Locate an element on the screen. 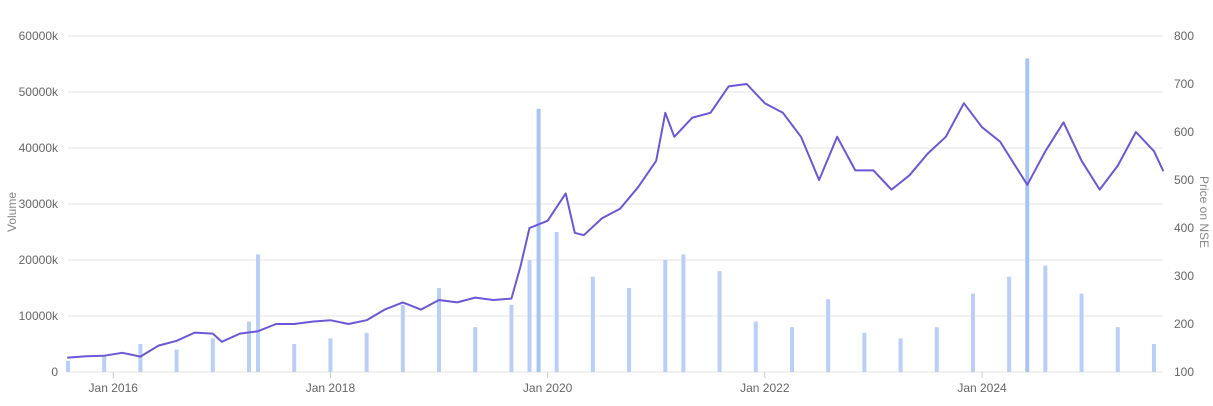  right-axis-ticks: 100 200 300 400 500 600 700 800 is located at coordinates (1184, 204).